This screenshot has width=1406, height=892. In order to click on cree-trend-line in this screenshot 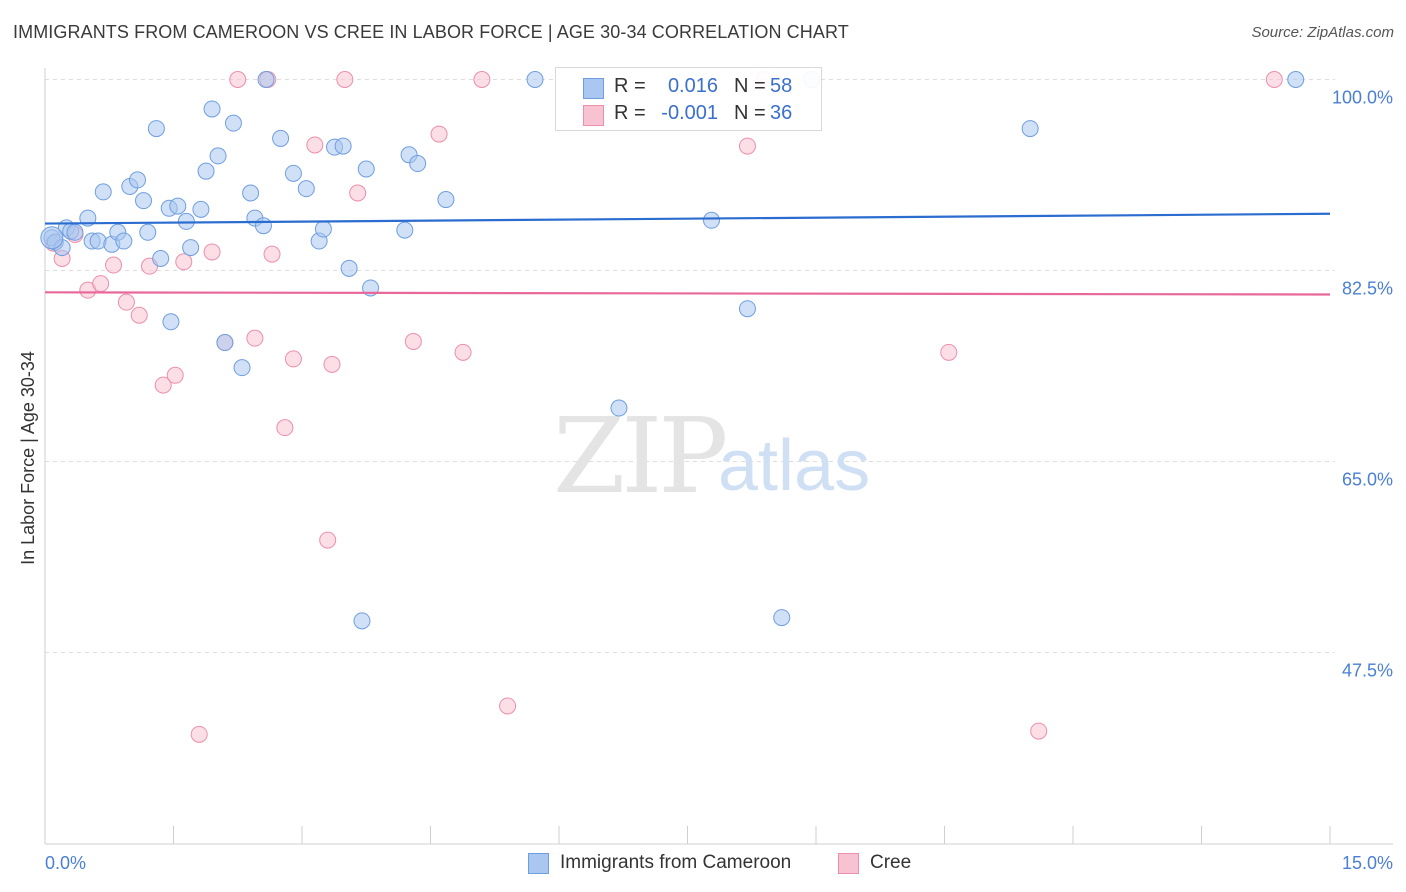, I will do `click(687, 293)`.